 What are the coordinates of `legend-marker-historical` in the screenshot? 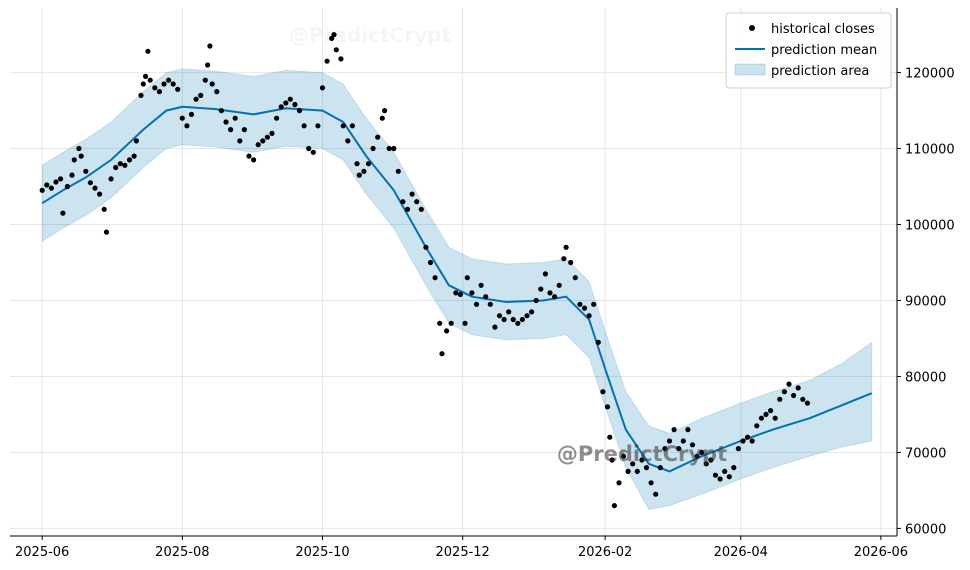 It's located at (752, 28).